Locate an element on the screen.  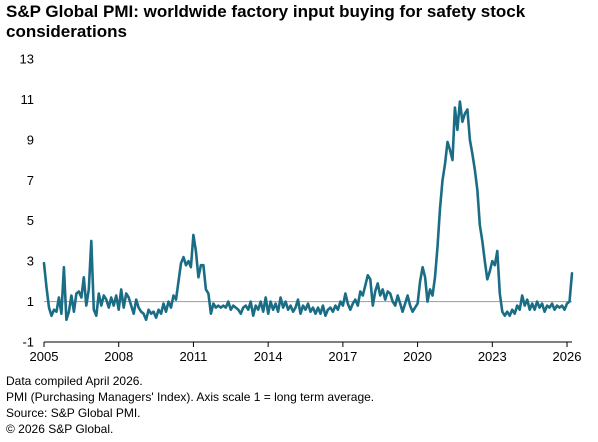
x-tick-label: 2014 is located at coordinates (268, 356).